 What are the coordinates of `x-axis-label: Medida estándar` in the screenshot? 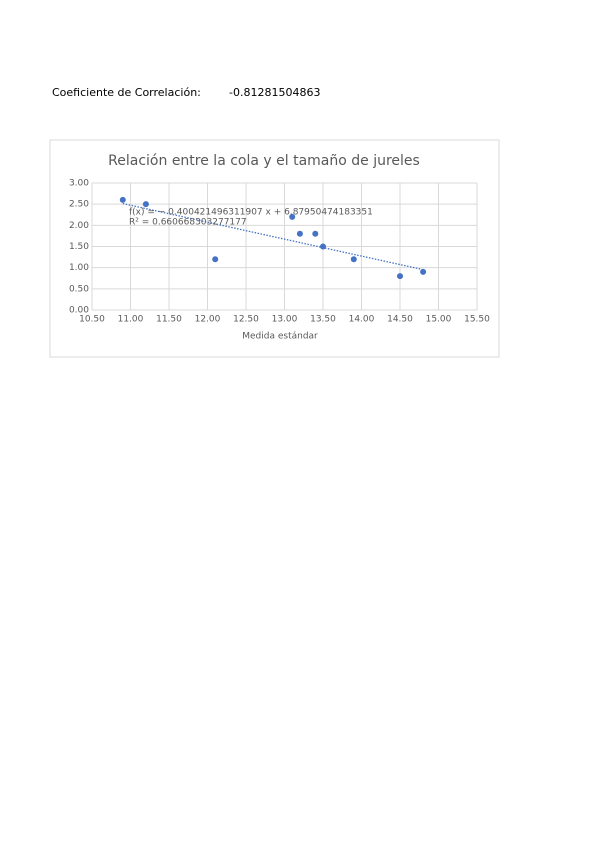 It's located at (280, 337).